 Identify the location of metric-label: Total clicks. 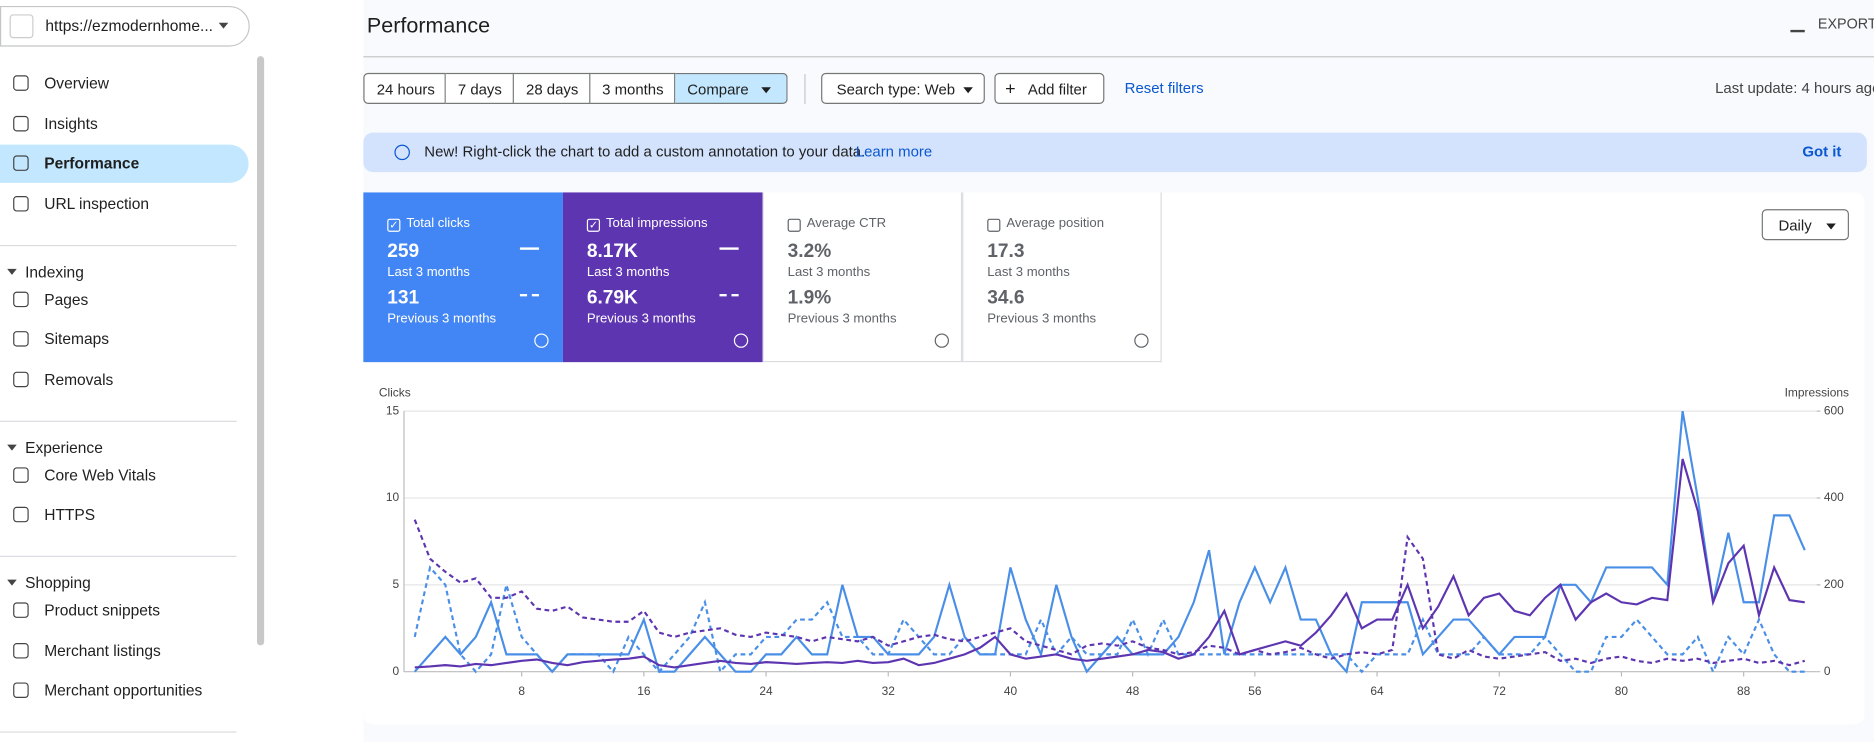
(438, 223).